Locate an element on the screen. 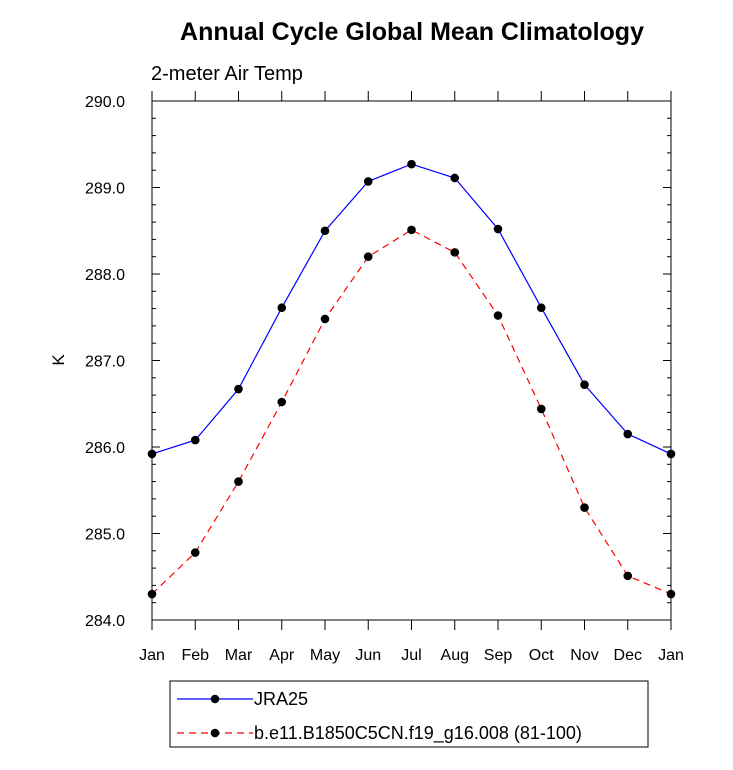 The image size is (733, 770). x-tick-label: Dec is located at coordinates (628, 655).